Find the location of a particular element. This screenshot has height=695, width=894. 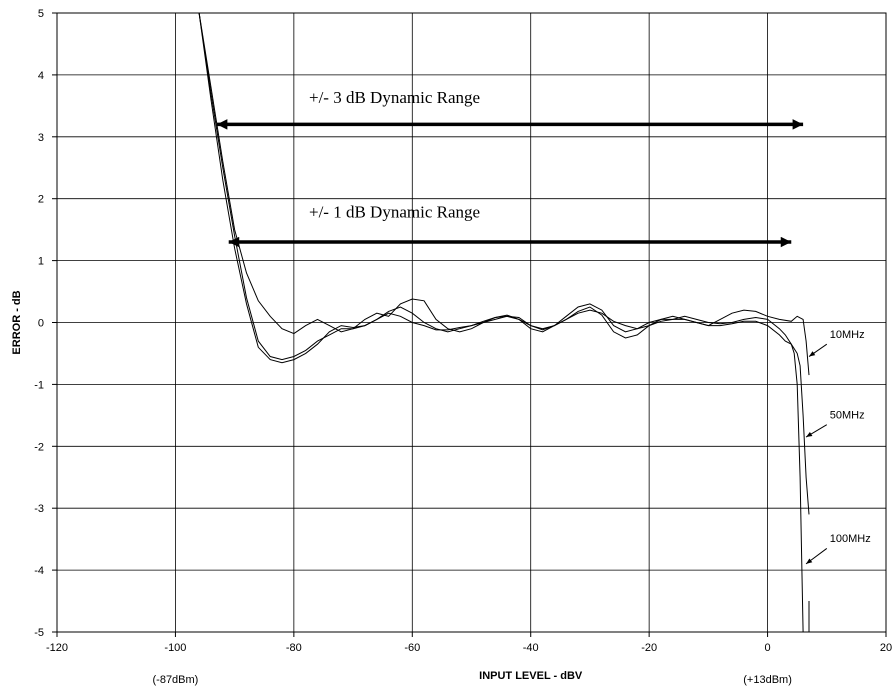

series-label-50MHz: 50MHz is located at coordinates (847, 415).